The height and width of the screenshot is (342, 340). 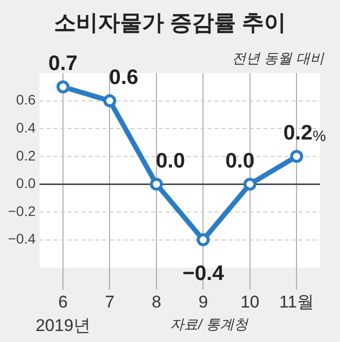 I want to click on data-label: 0.6, so click(x=123, y=78).